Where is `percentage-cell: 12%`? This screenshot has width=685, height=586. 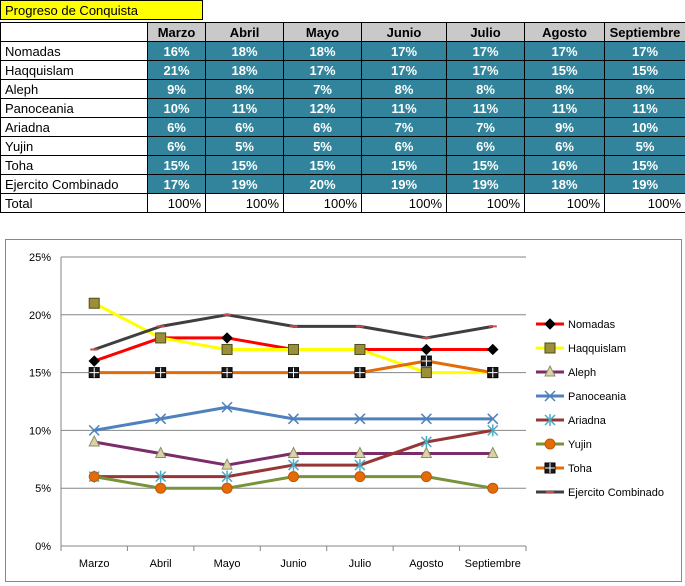
percentage-cell: 12% is located at coordinates (323, 108).